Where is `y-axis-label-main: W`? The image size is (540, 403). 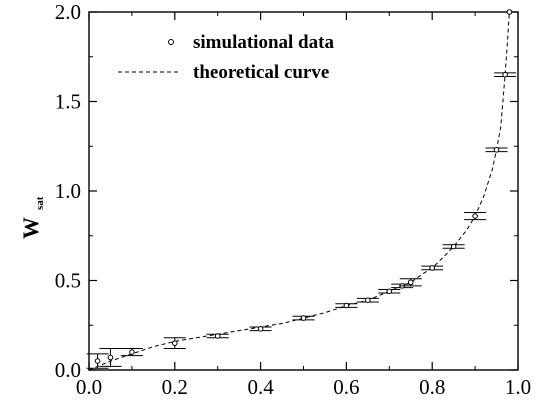 y-axis-label-main: W is located at coordinates (30, 228).